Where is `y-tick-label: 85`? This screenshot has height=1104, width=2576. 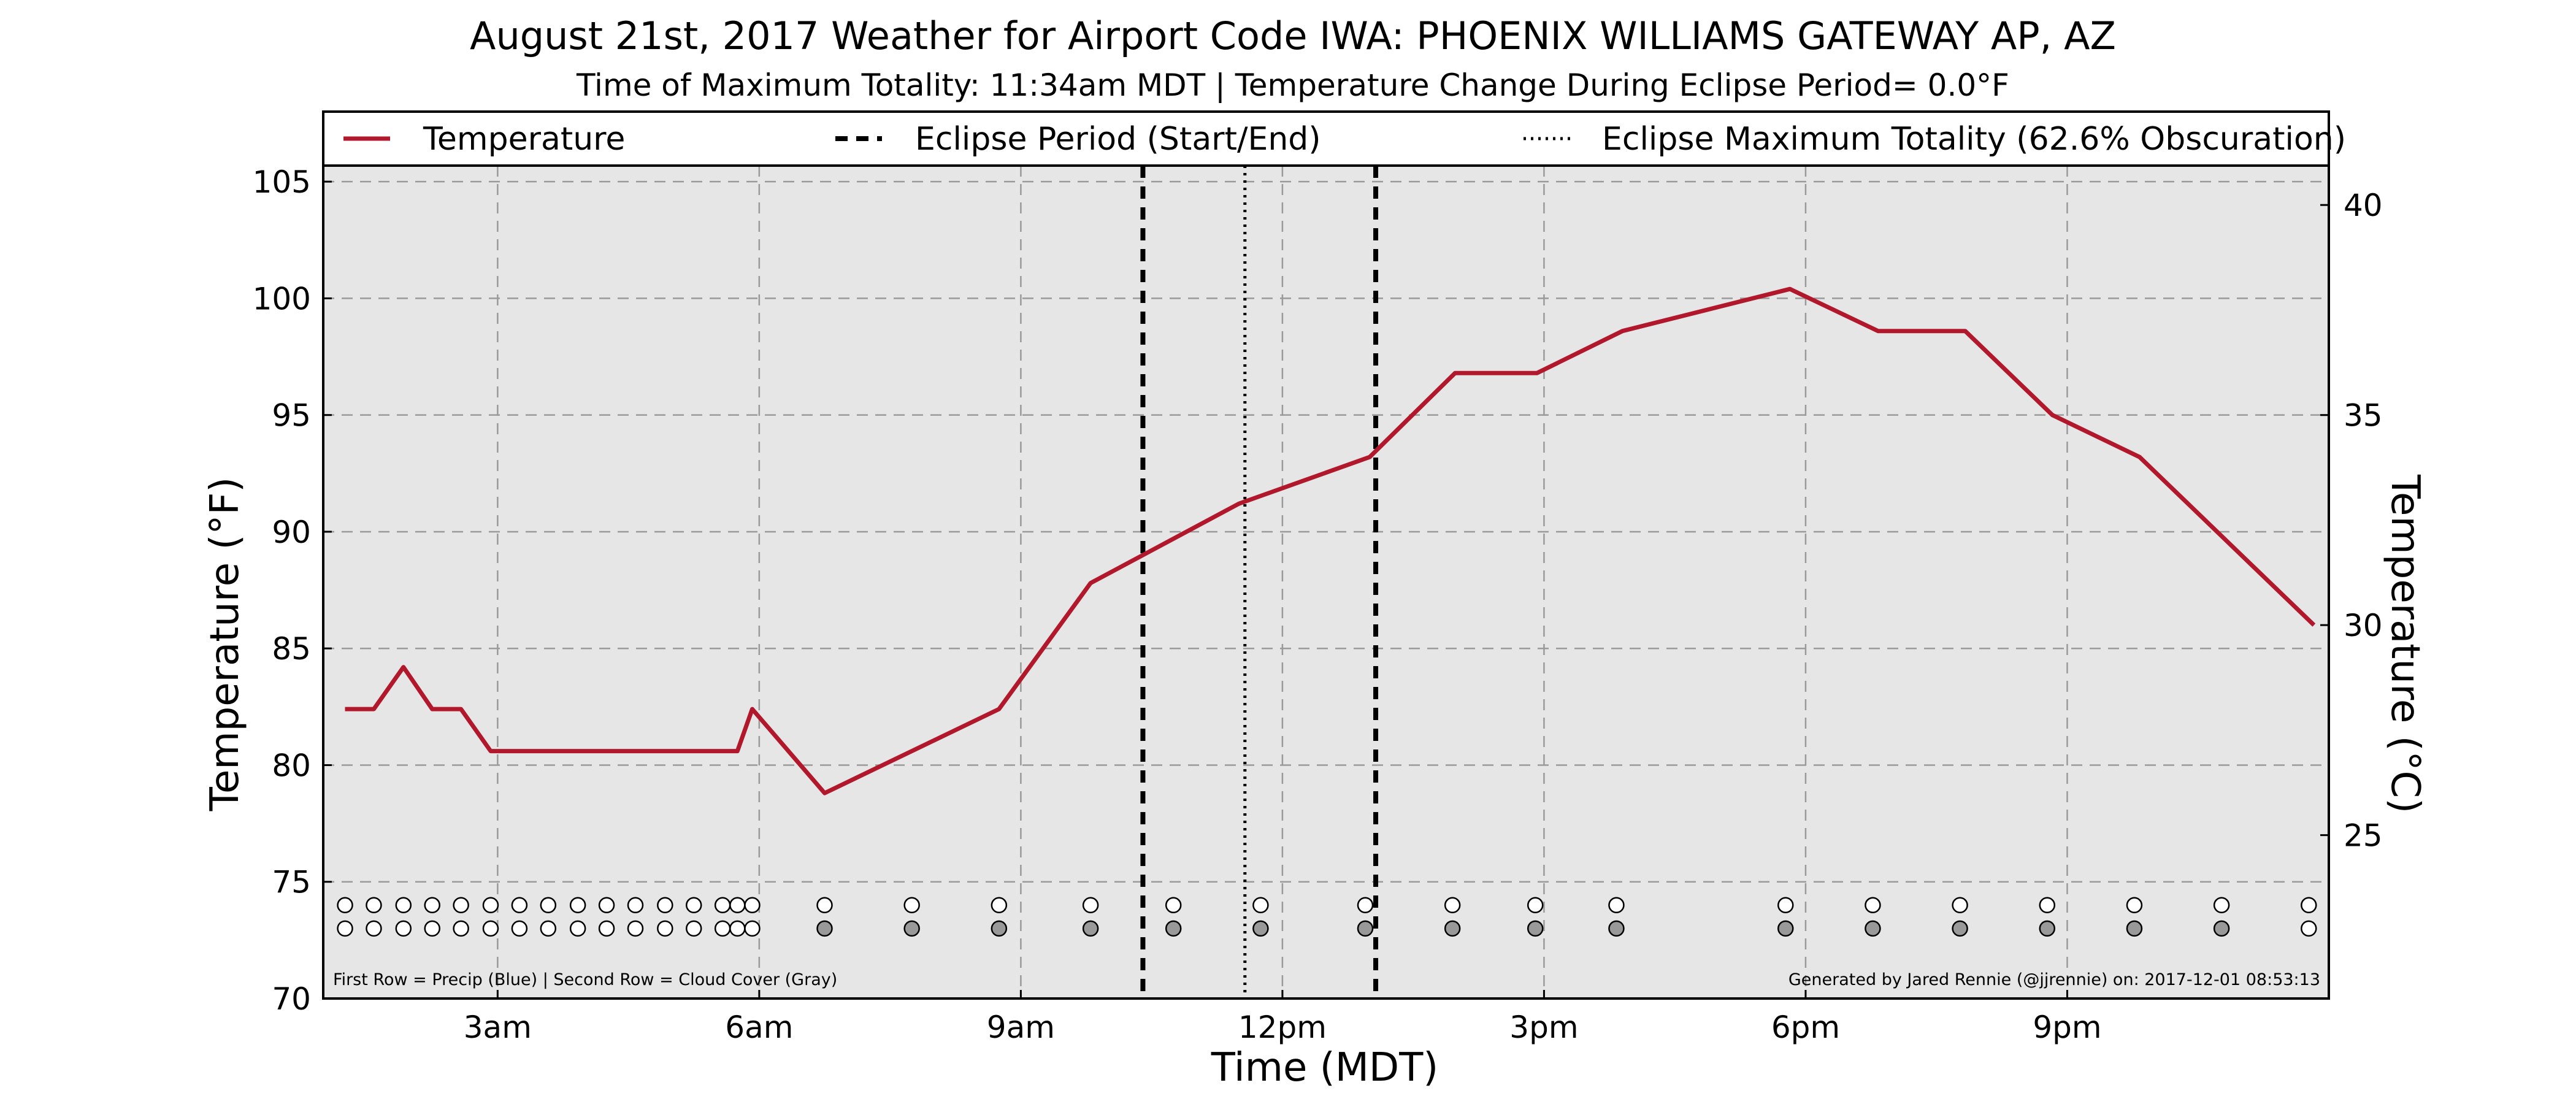
y-tick-label: 85 is located at coordinates (291, 649).